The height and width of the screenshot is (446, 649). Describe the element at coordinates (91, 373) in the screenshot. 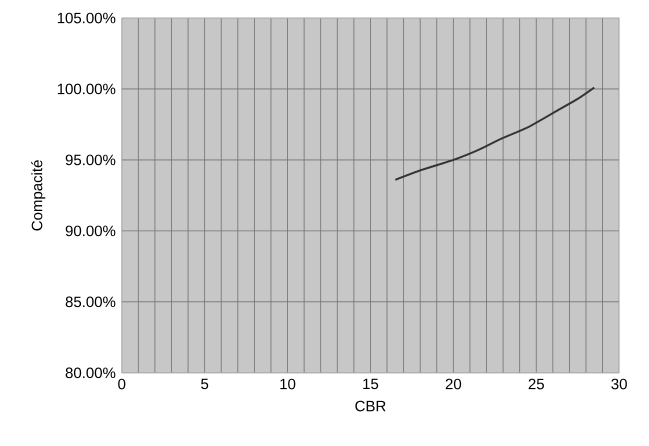

I see `y-tick-label: 80.00%` at that location.